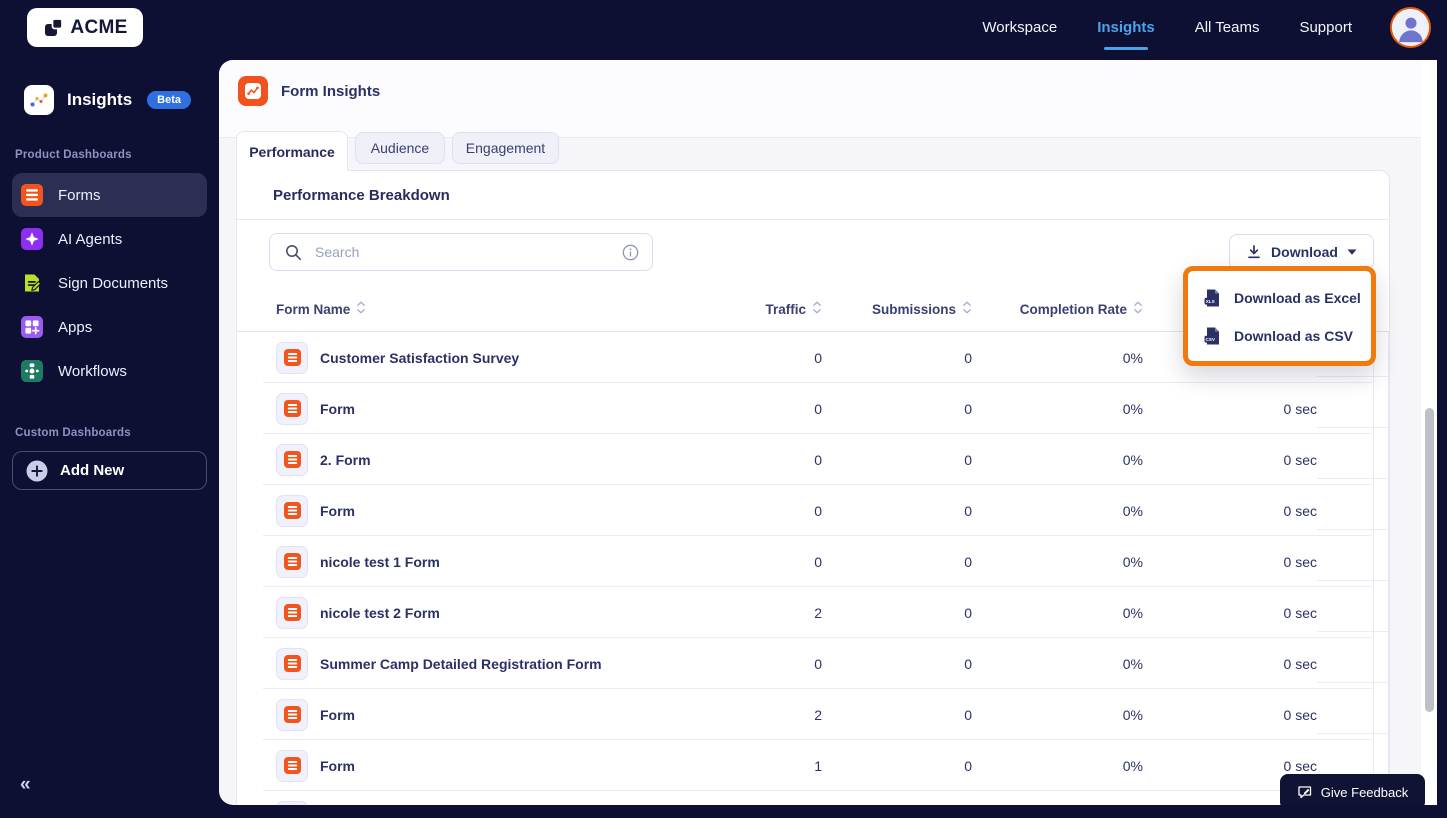 Image resolution: width=1447 pixels, height=818 pixels. Describe the element at coordinates (109, 195) in the screenshot. I see `sidebar-item-forms: Forms` at that location.